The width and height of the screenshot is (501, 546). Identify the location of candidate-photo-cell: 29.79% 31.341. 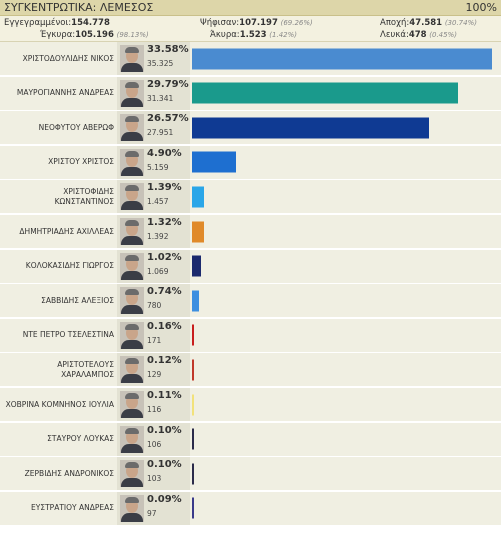
(153, 93).